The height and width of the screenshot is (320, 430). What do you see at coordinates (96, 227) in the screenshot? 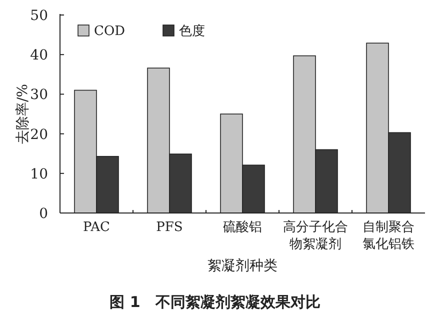
I see `x-tick-label: PAC` at bounding box center [96, 227].